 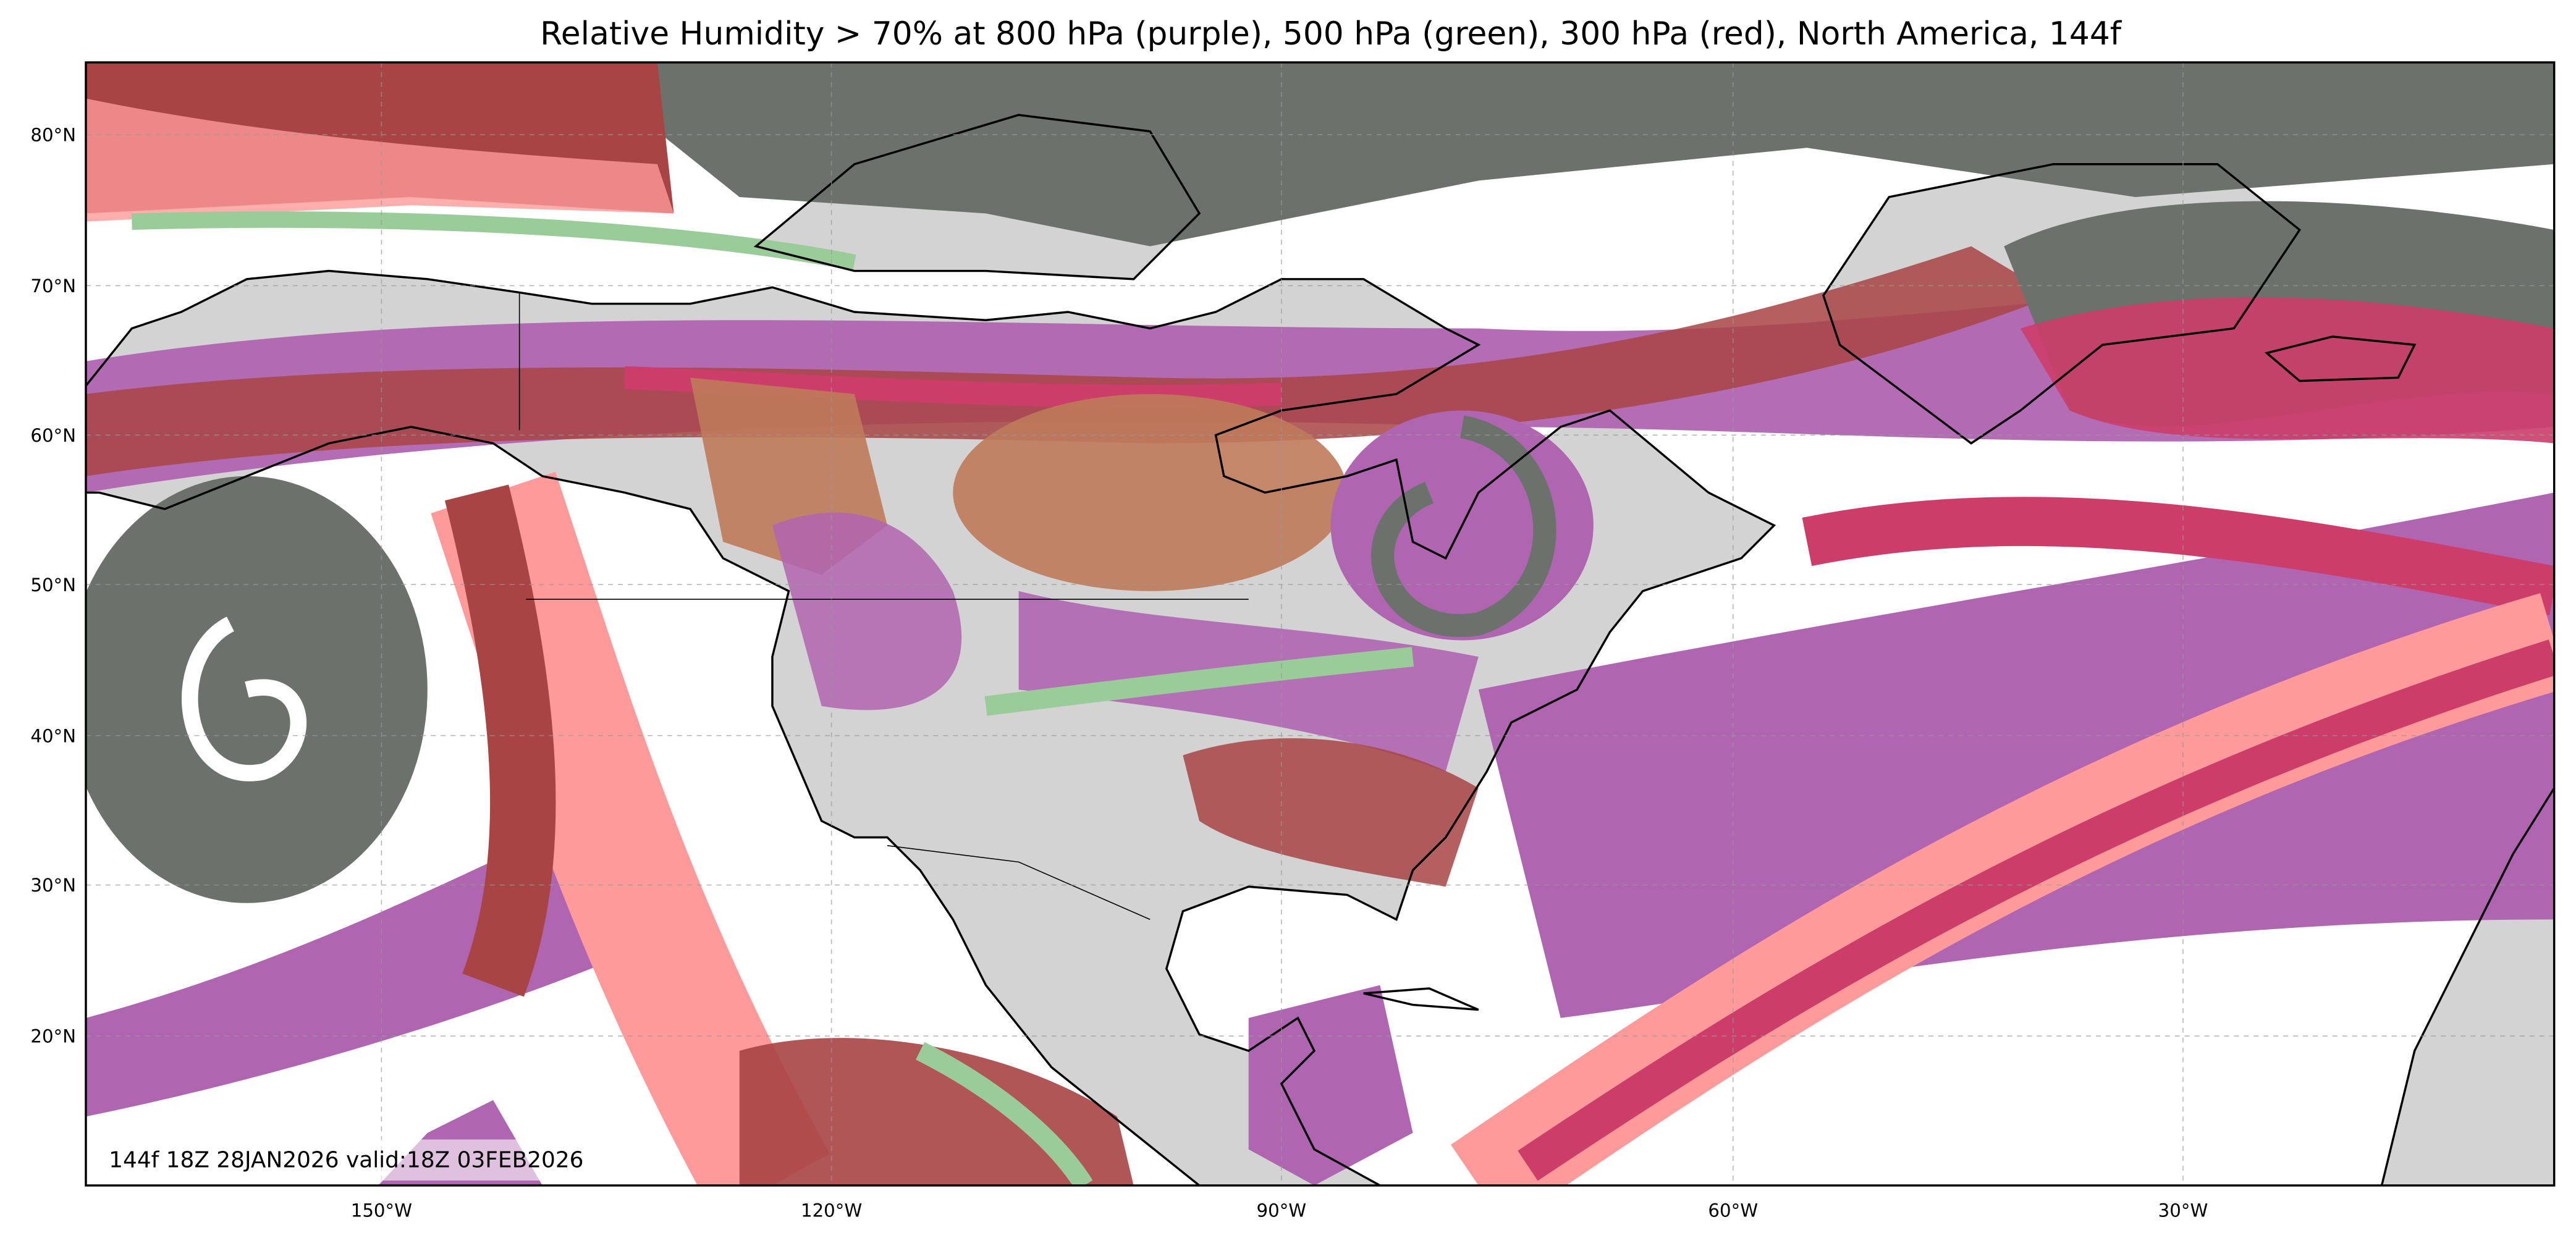 I want to click on lon-label: 90°W, so click(x=1282, y=1210).